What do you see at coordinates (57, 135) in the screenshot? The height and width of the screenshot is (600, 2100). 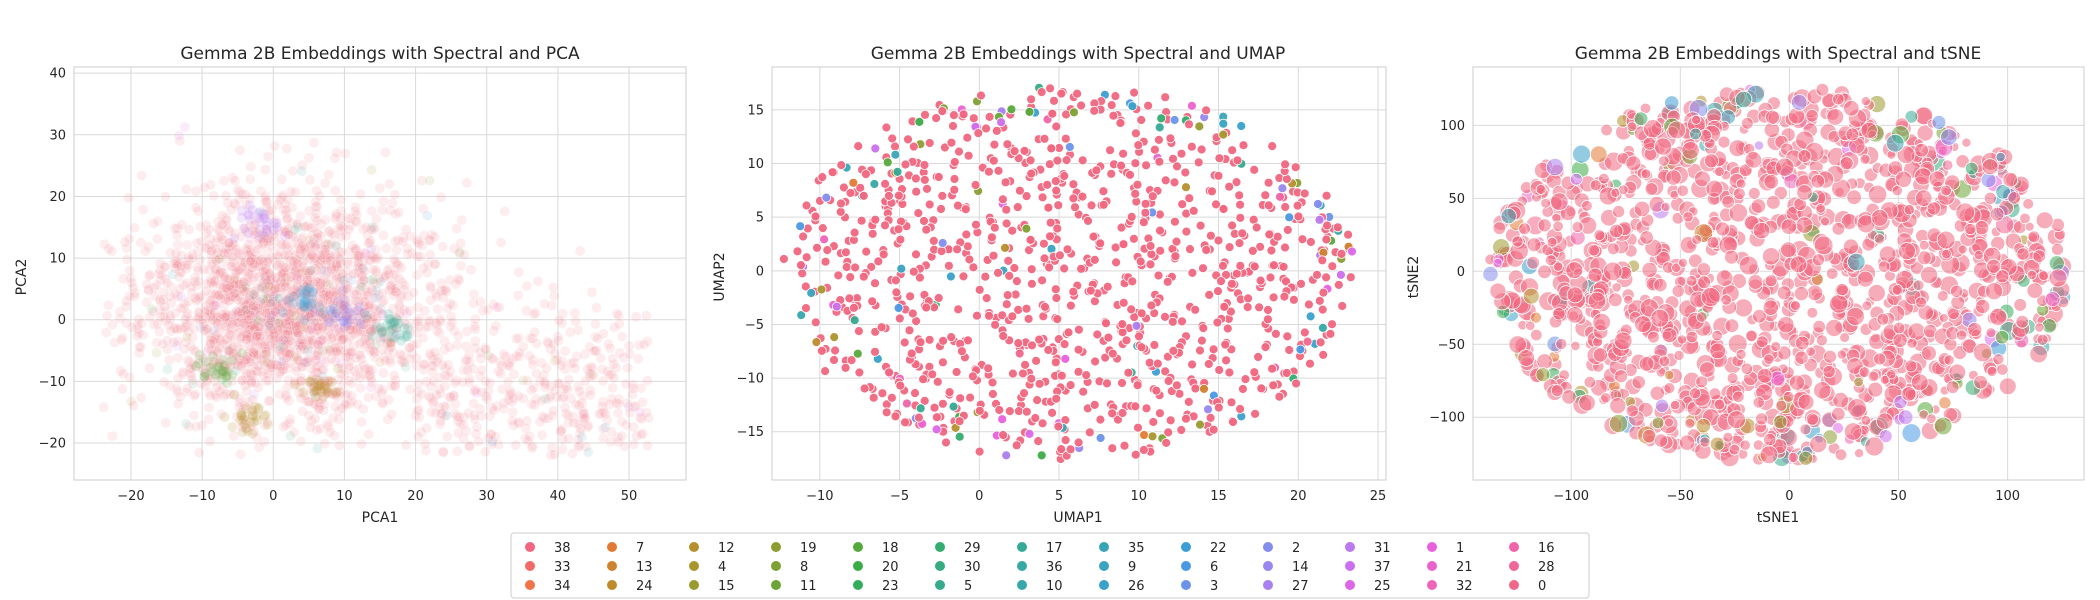 I see `y-tick-label: 30` at bounding box center [57, 135].